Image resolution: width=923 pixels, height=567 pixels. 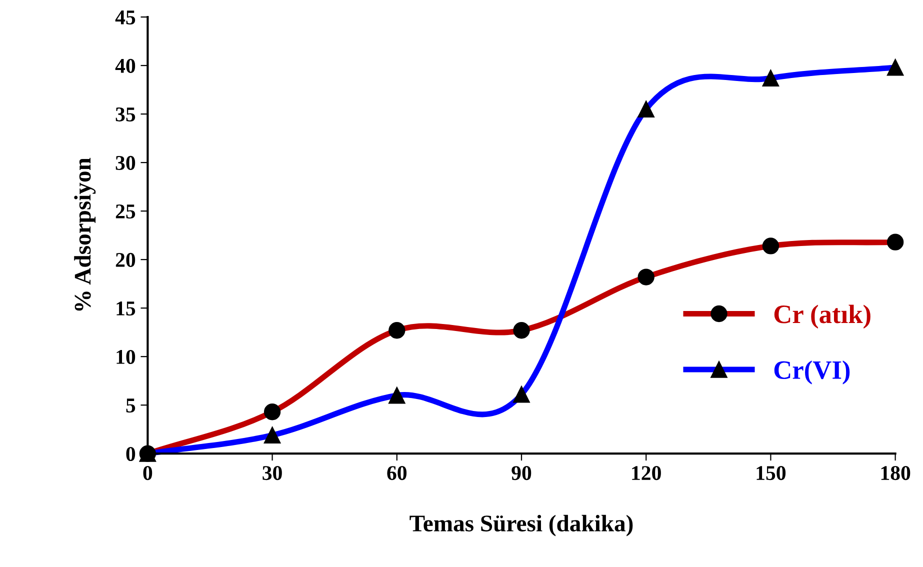 I want to click on x-tick-label: 0, so click(x=147, y=473).